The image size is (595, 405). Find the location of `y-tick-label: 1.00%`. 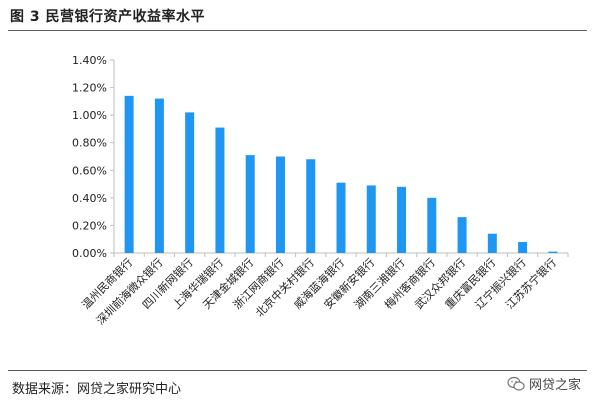

y-tick-label: 1.00% is located at coordinates (89, 115).